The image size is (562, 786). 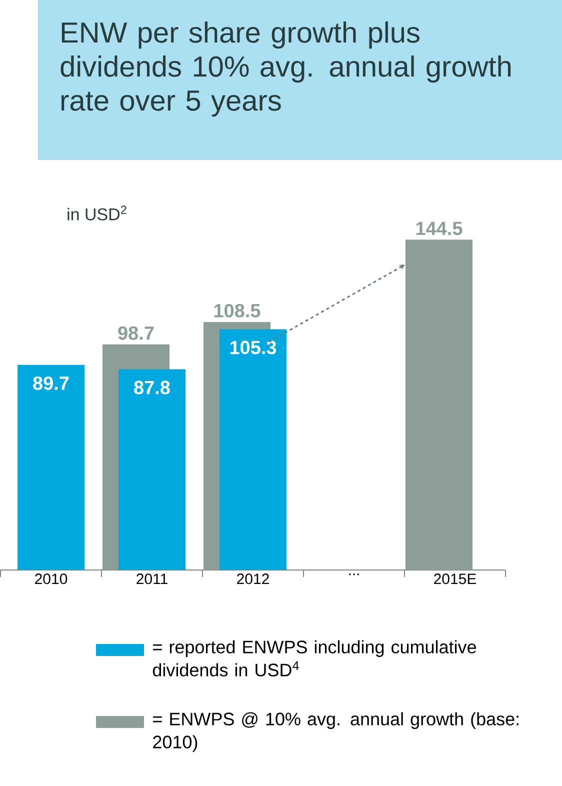 What do you see at coordinates (253, 579) in the screenshot?
I see `x-tick-label: 2012` at bounding box center [253, 579].